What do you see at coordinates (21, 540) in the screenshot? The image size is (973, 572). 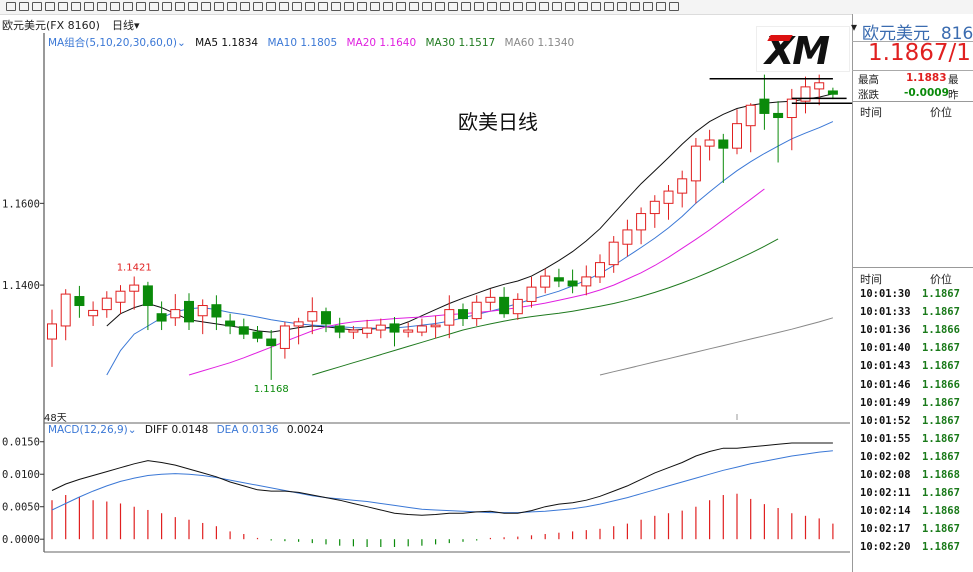 I see `macd-y-tick-label: 0.0000` at bounding box center [21, 540].